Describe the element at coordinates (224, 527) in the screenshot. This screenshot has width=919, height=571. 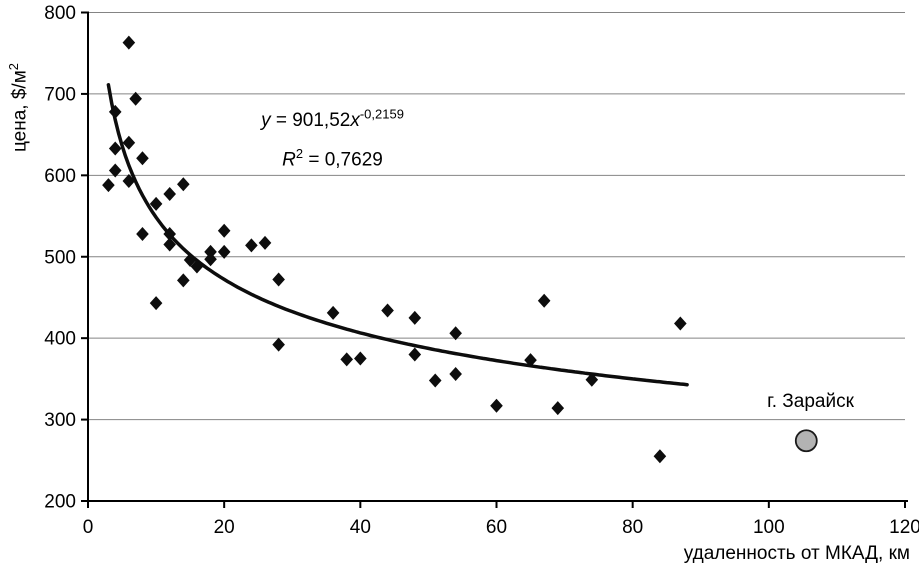
I see `x-tick-label: 20` at that location.